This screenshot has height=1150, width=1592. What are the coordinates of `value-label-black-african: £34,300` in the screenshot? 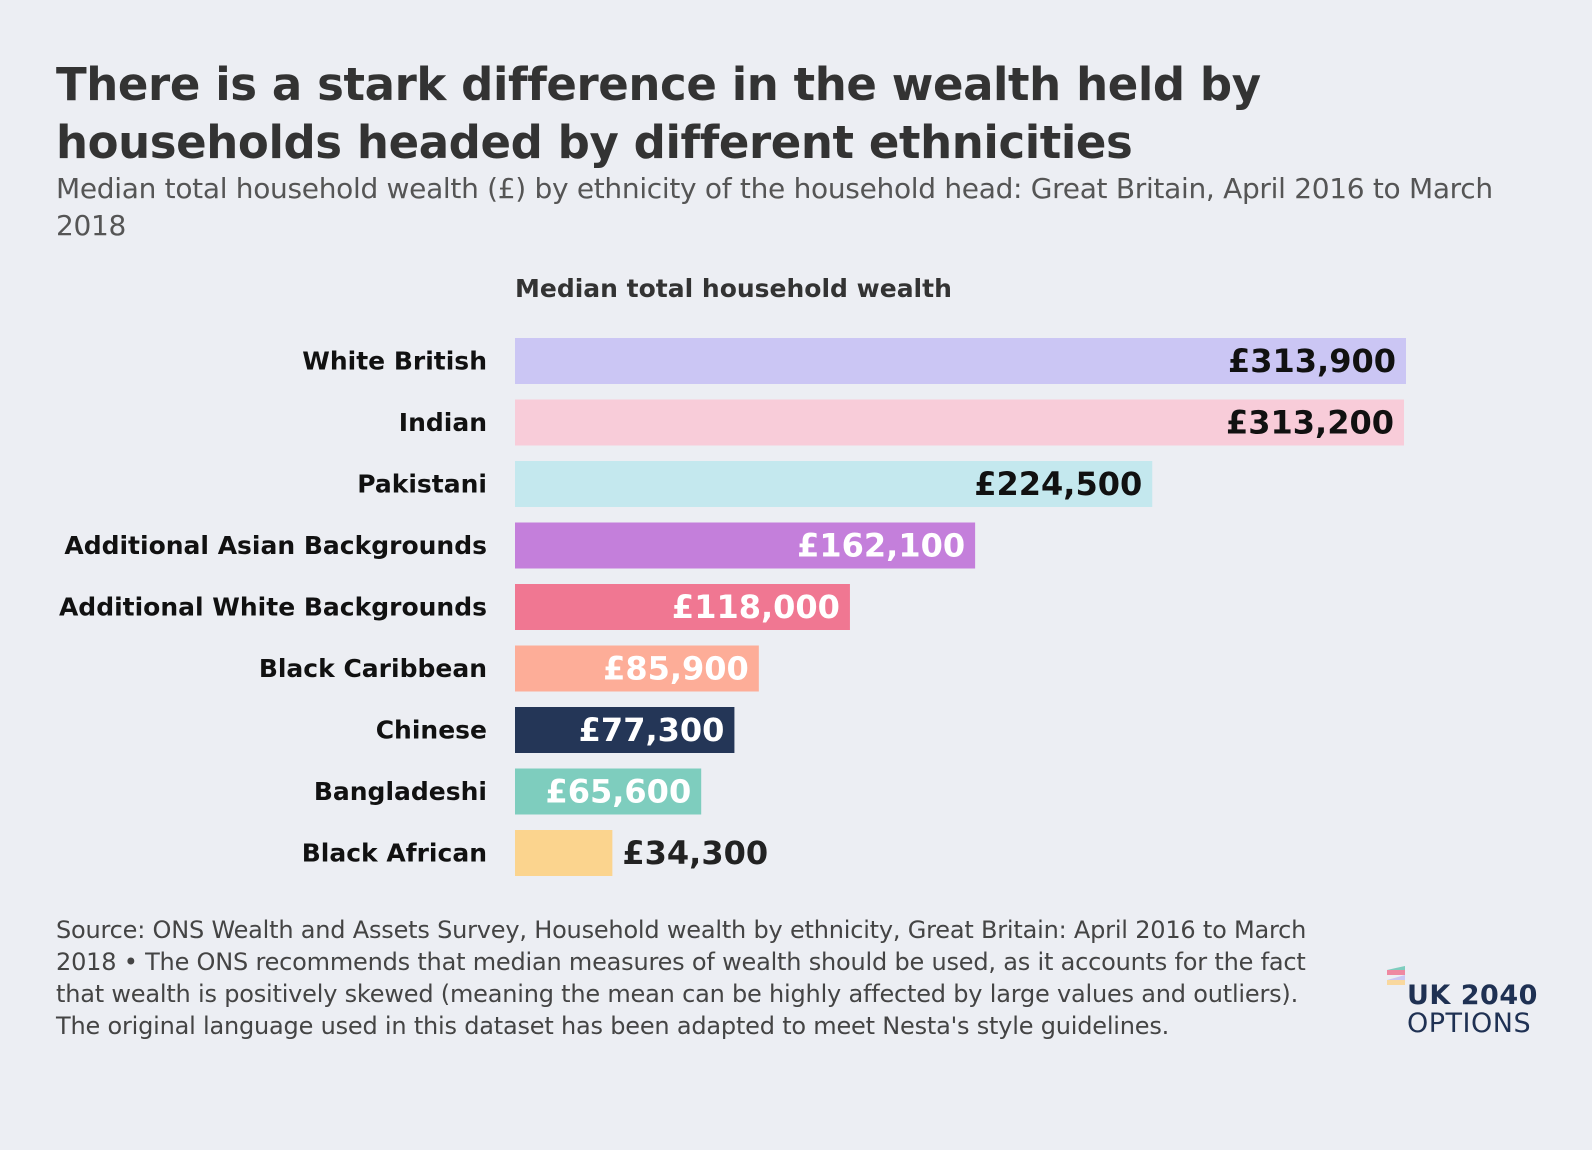 It's located at (695, 853).